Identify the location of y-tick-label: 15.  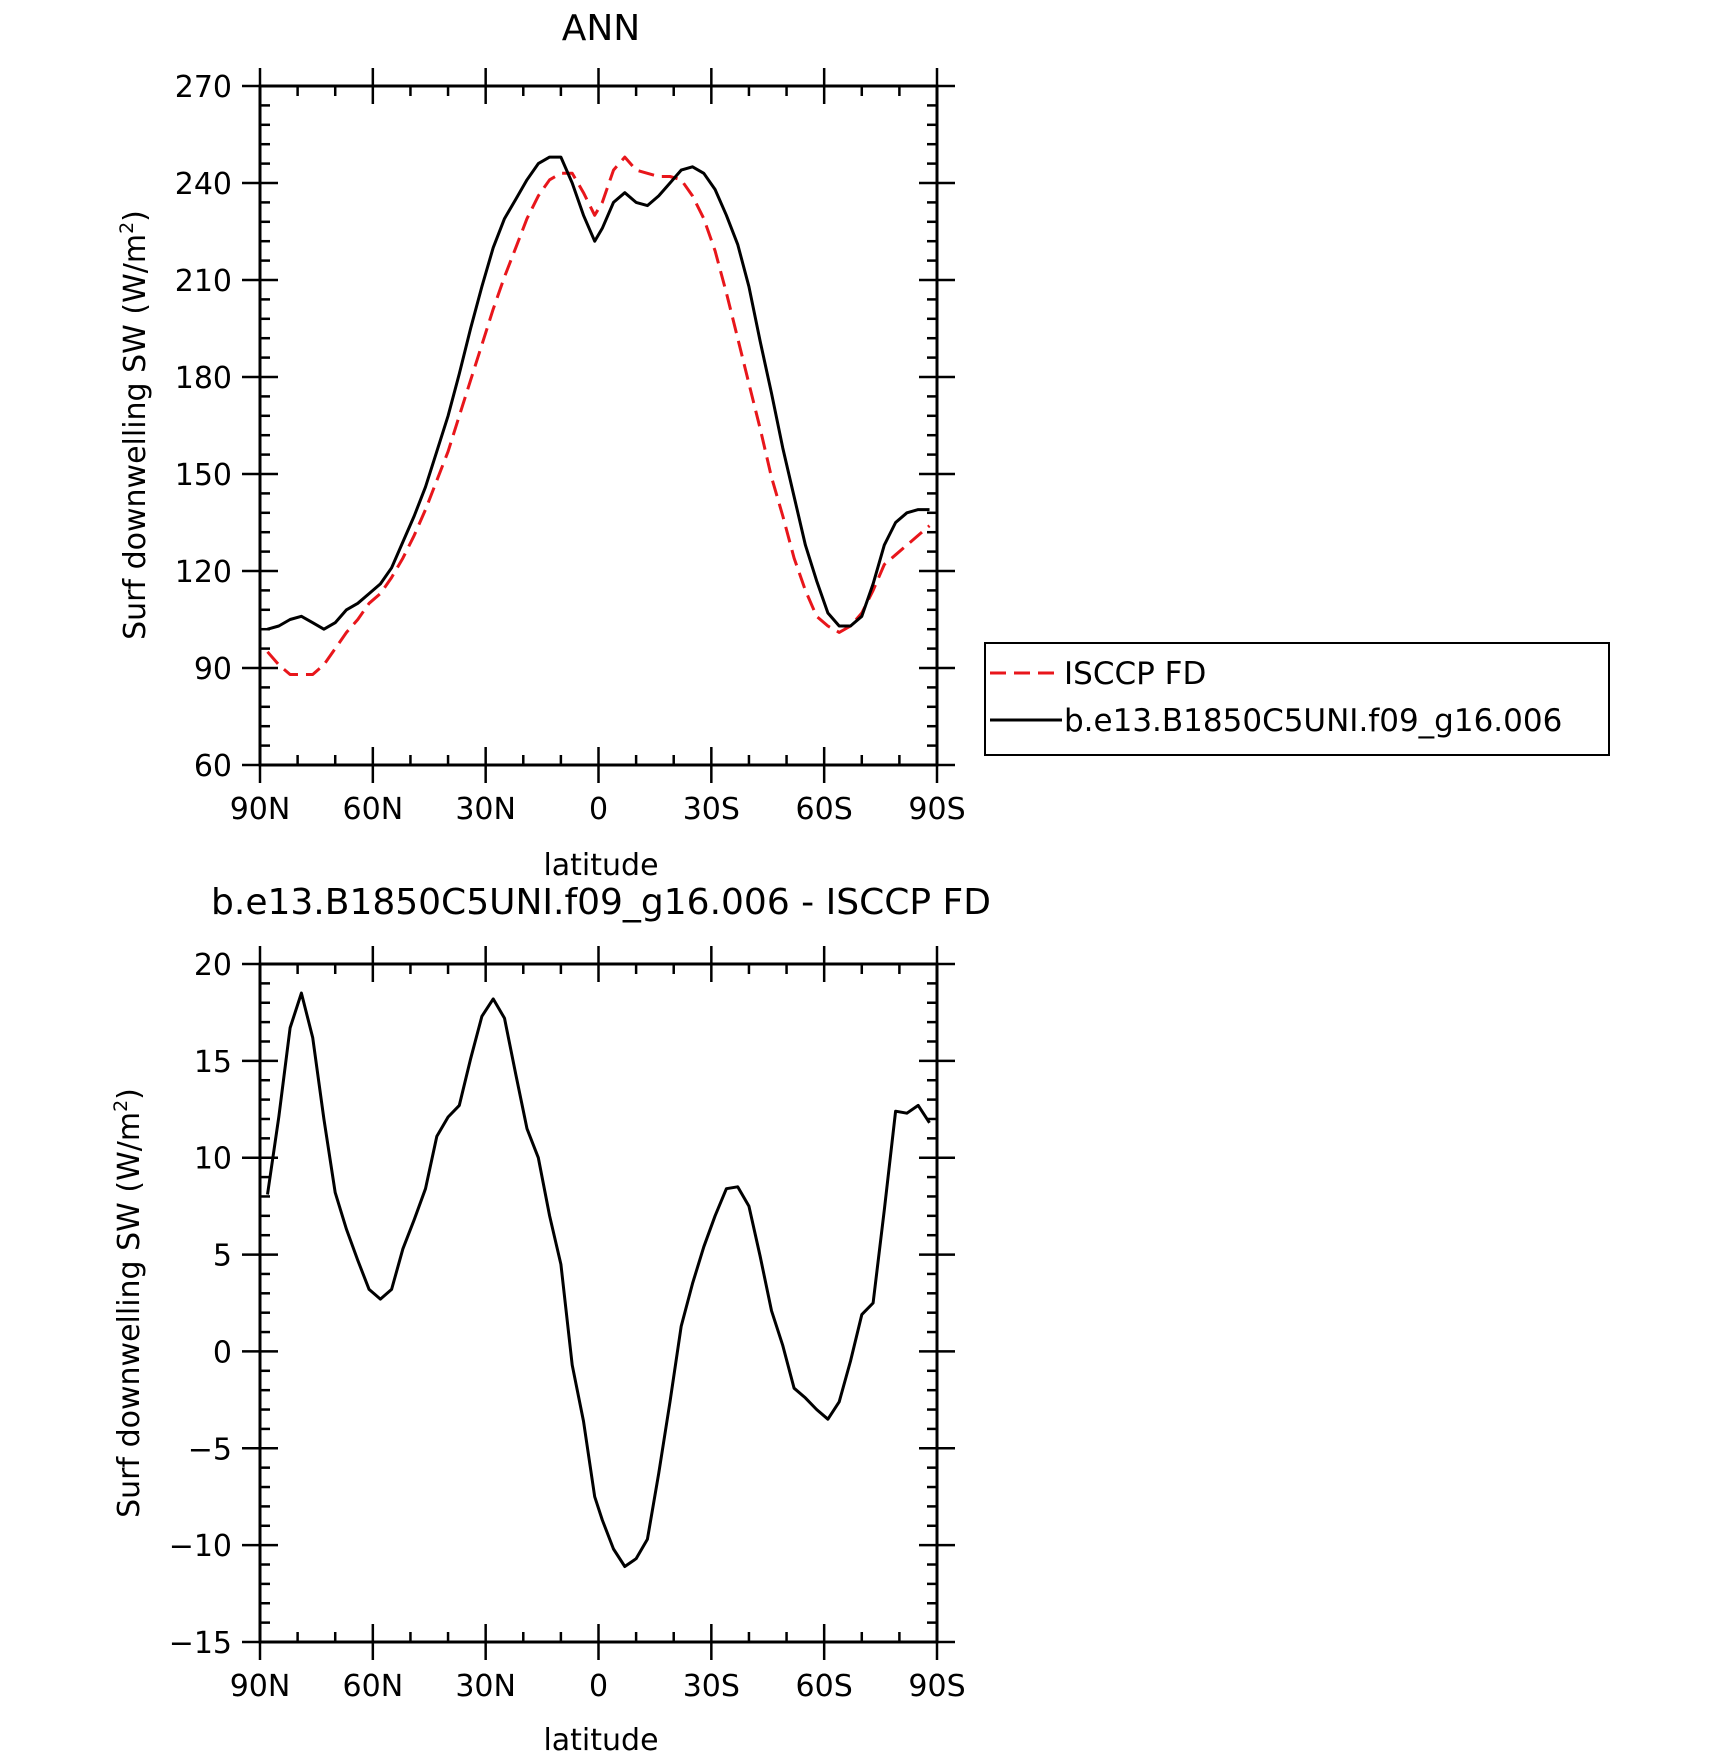
(213, 1062).